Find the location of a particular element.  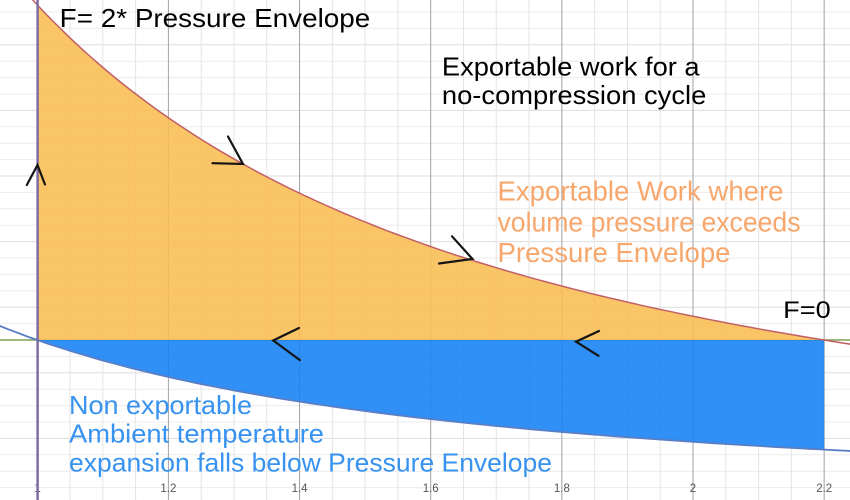

svg-text: Pressure Envelope is located at coordinates (614, 252).